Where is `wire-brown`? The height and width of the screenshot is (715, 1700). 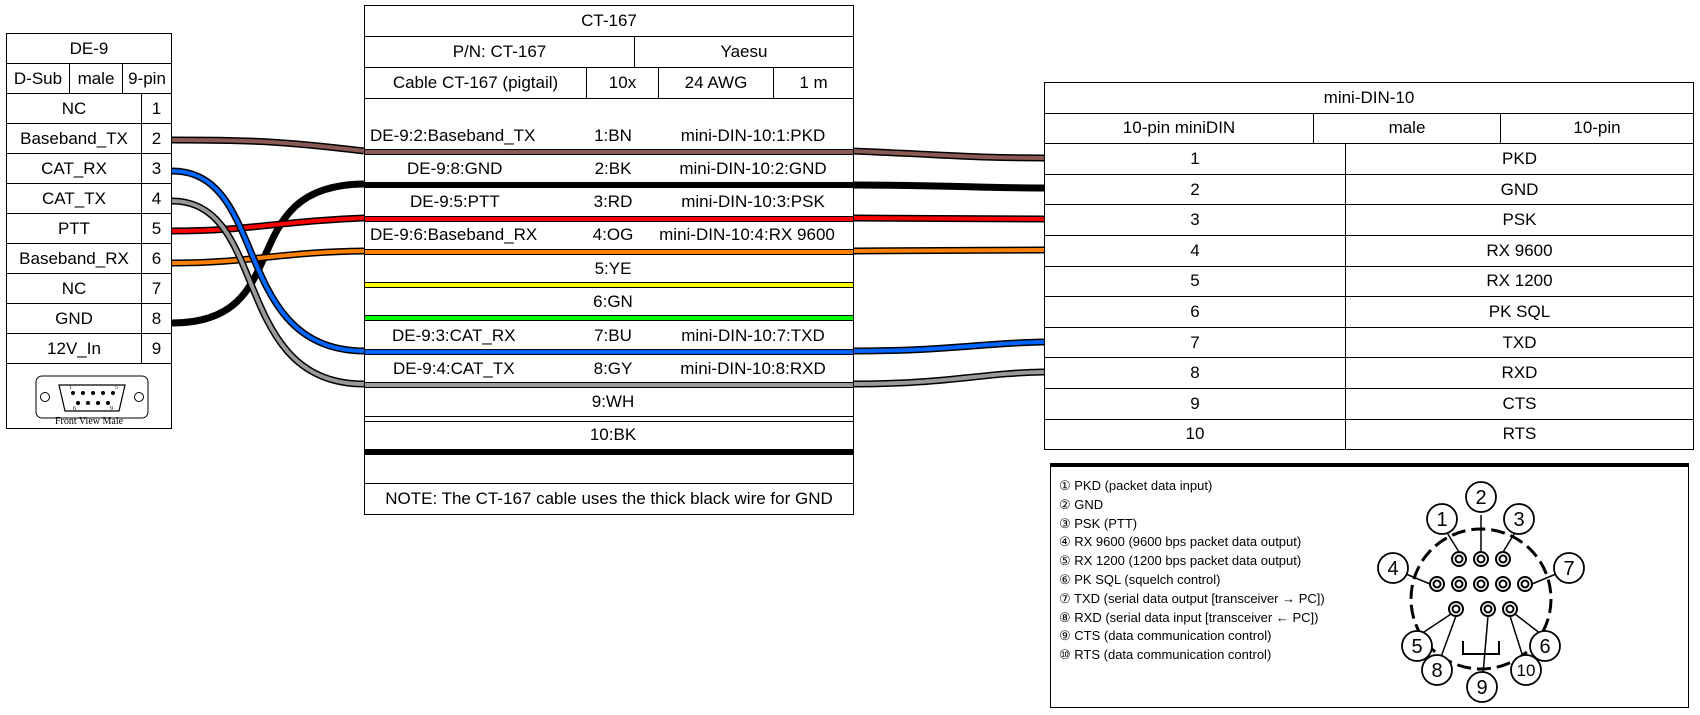
wire-brown is located at coordinates (608, 149).